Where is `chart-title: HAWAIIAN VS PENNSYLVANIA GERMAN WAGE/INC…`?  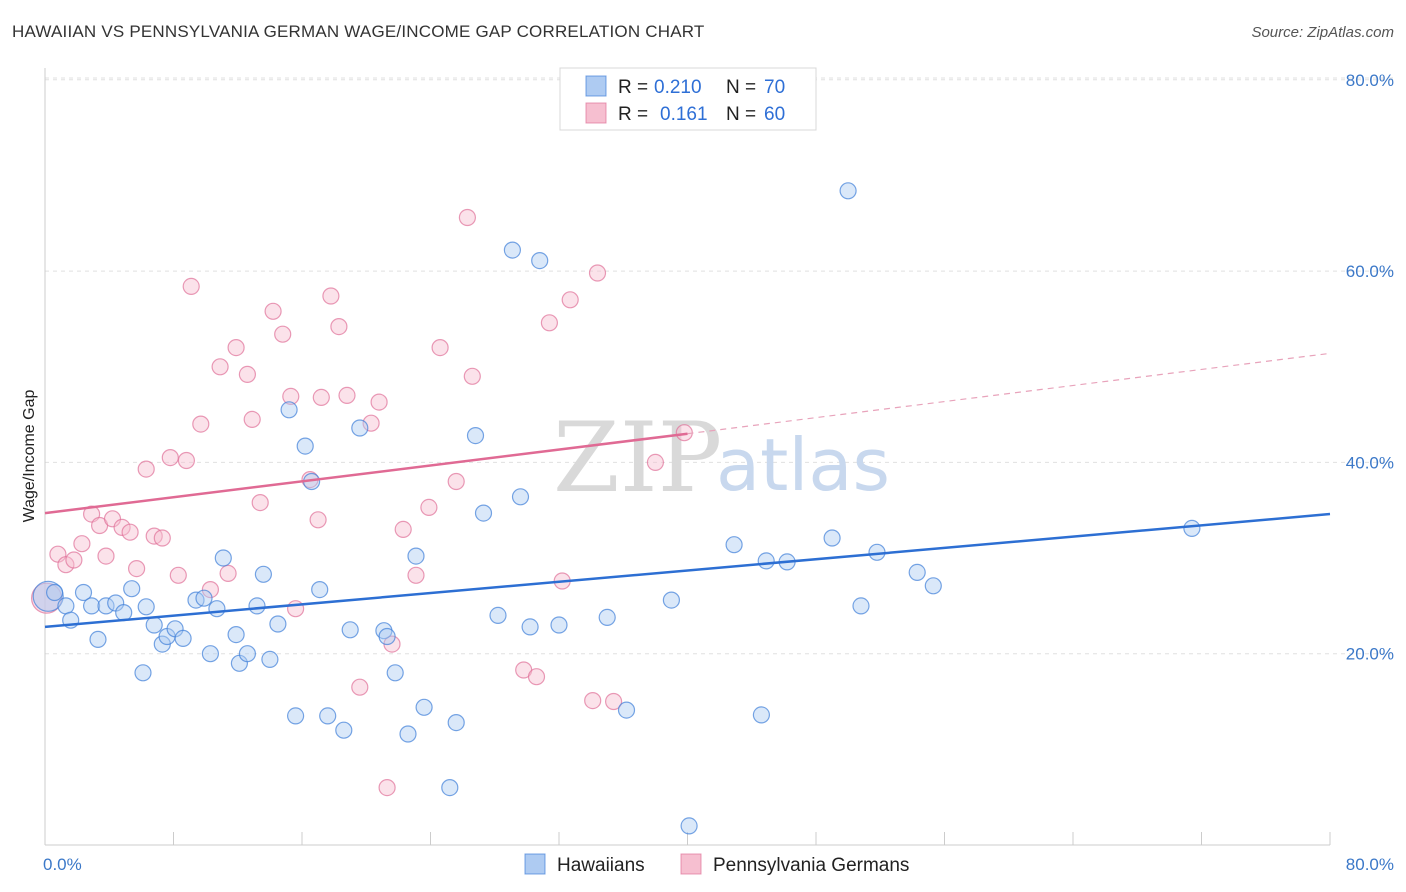
chart-title: HAWAIIAN VS PENNSYLVANIA GERMAN WAGE/INC… is located at coordinates (358, 31).